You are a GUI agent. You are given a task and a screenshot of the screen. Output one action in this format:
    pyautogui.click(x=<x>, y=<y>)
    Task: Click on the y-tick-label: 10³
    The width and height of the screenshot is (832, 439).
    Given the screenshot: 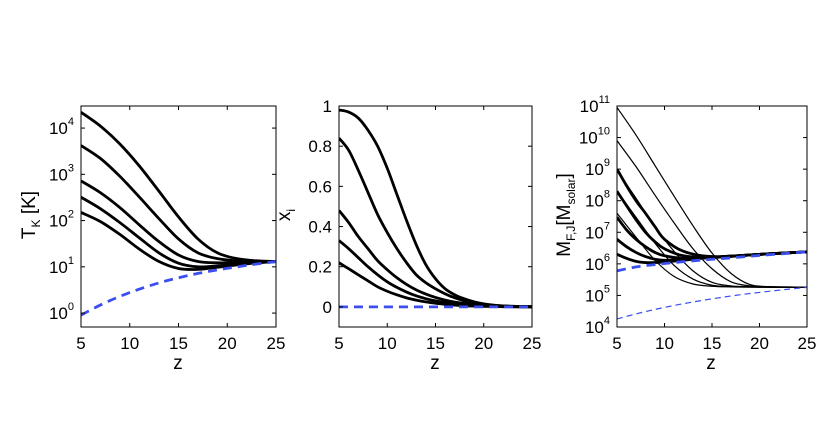 What is the action you would take?
    pyautogui.click(x=61, y=173)
    